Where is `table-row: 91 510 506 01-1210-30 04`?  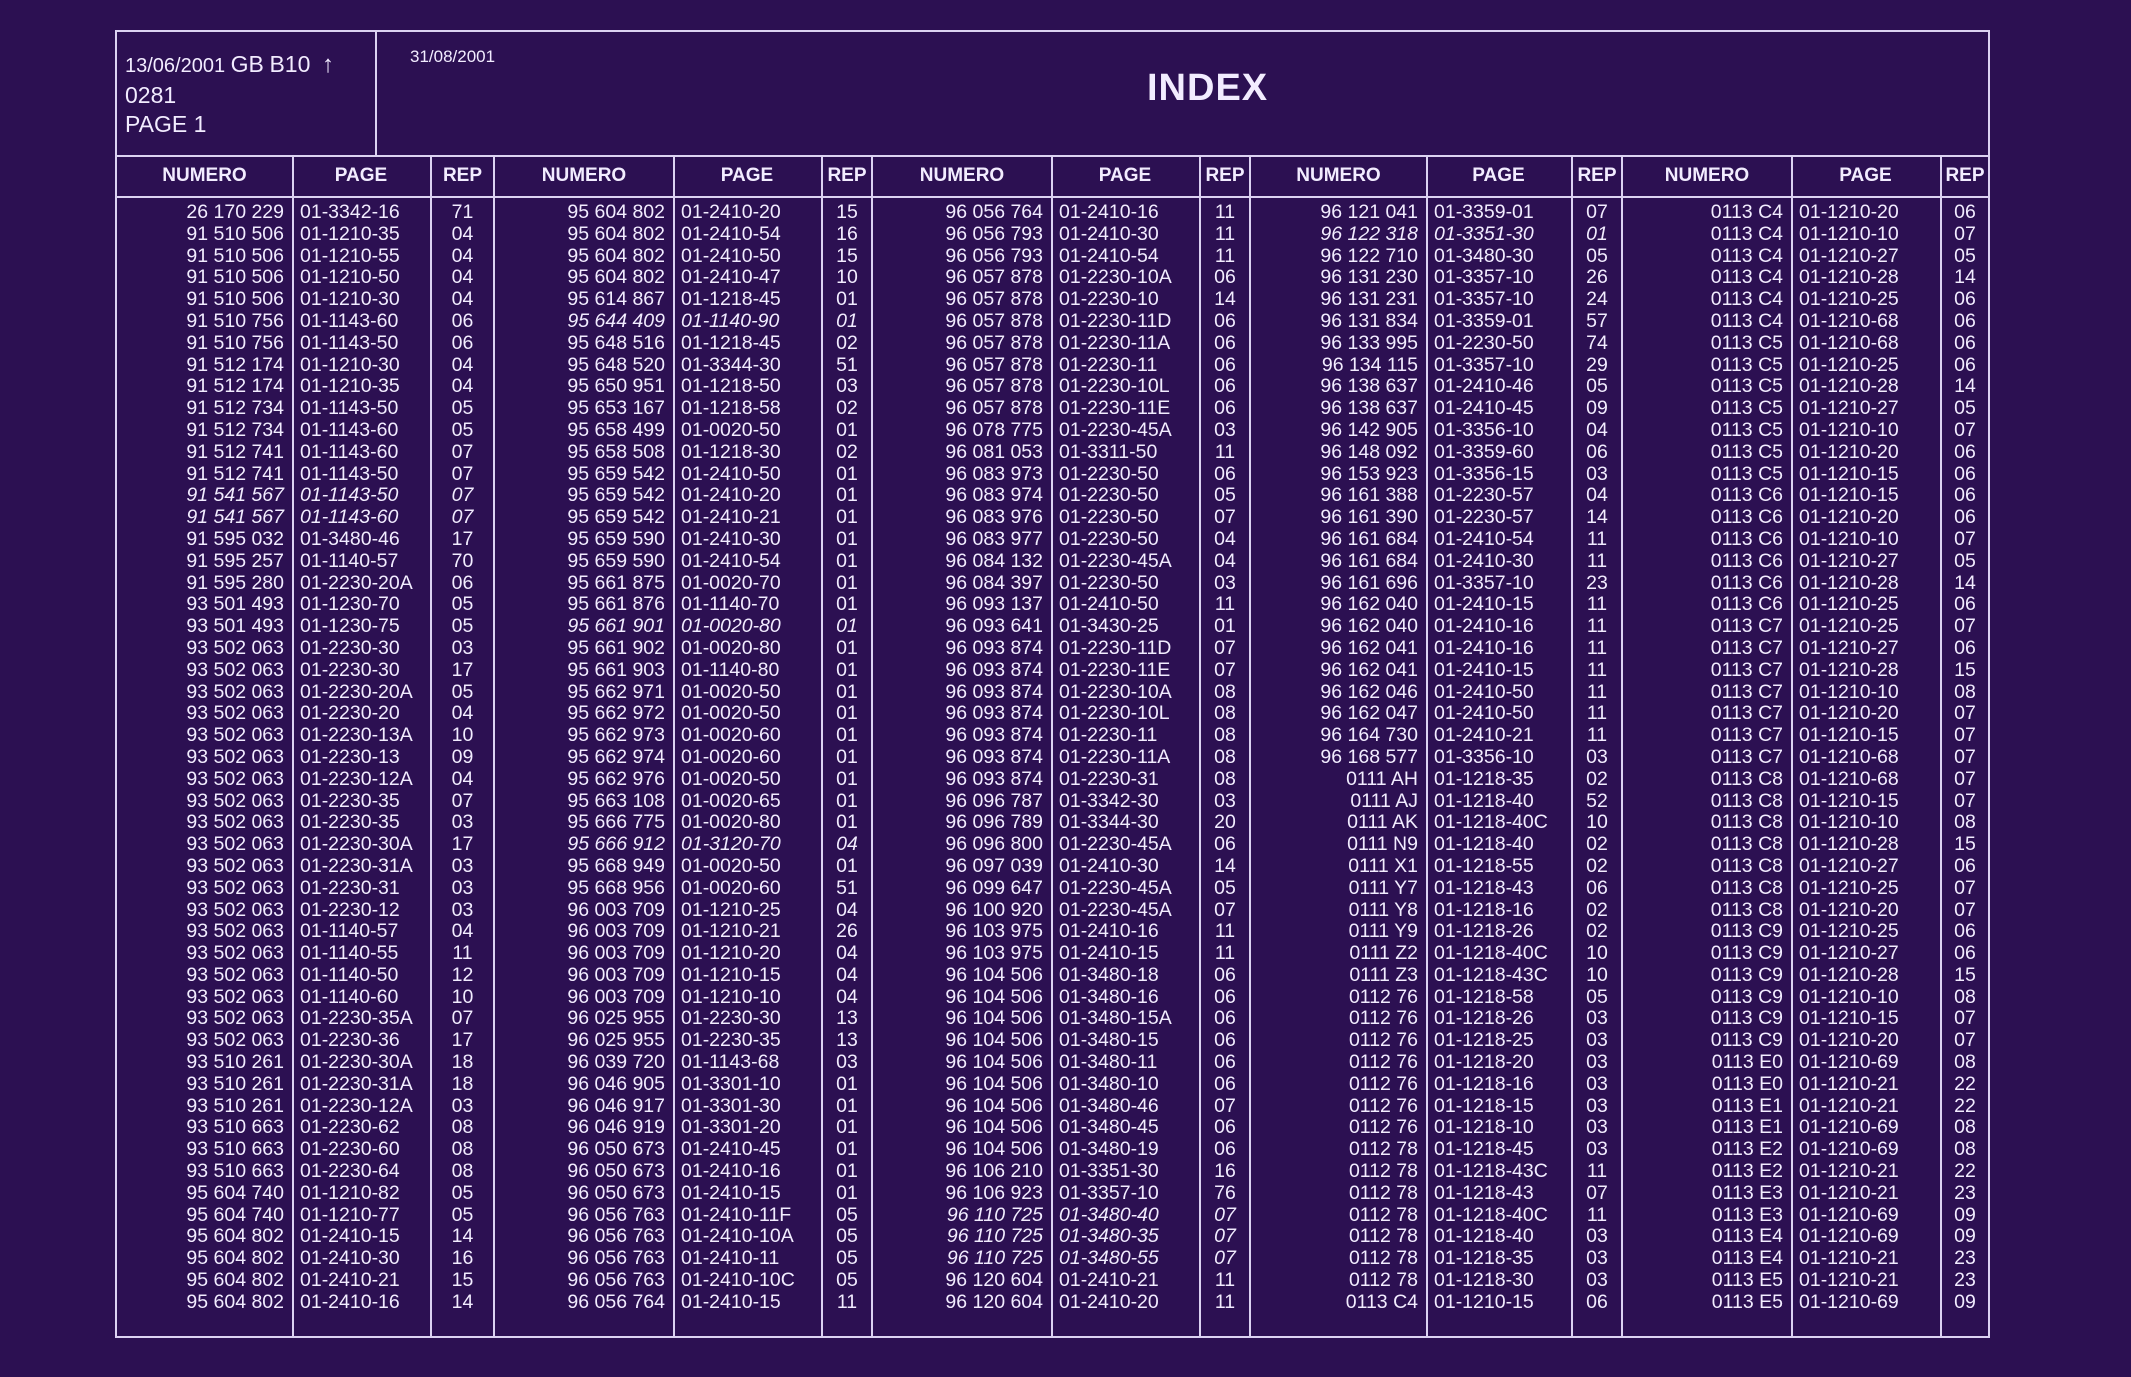
table-row: 91 510 506 01-1210-30 04 is located at coordinates (305, 299).